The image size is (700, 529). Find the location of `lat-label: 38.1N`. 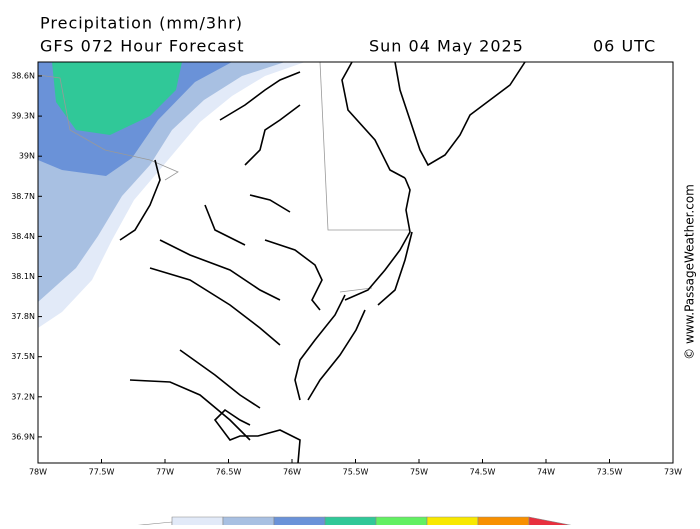

lat-label: 38.1N is located at coordinates (23, 276).